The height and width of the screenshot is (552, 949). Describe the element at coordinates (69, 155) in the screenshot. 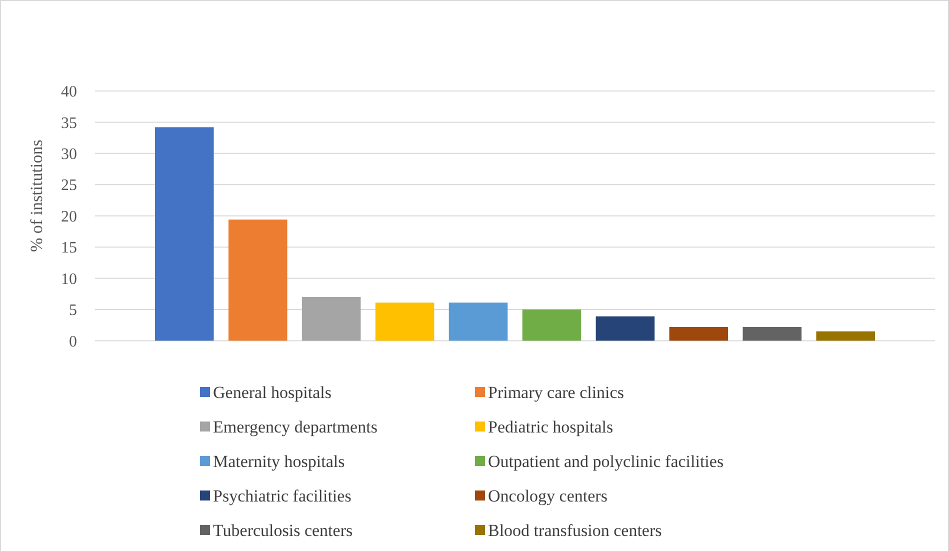

I see `y-tick-label: 30` at that location.